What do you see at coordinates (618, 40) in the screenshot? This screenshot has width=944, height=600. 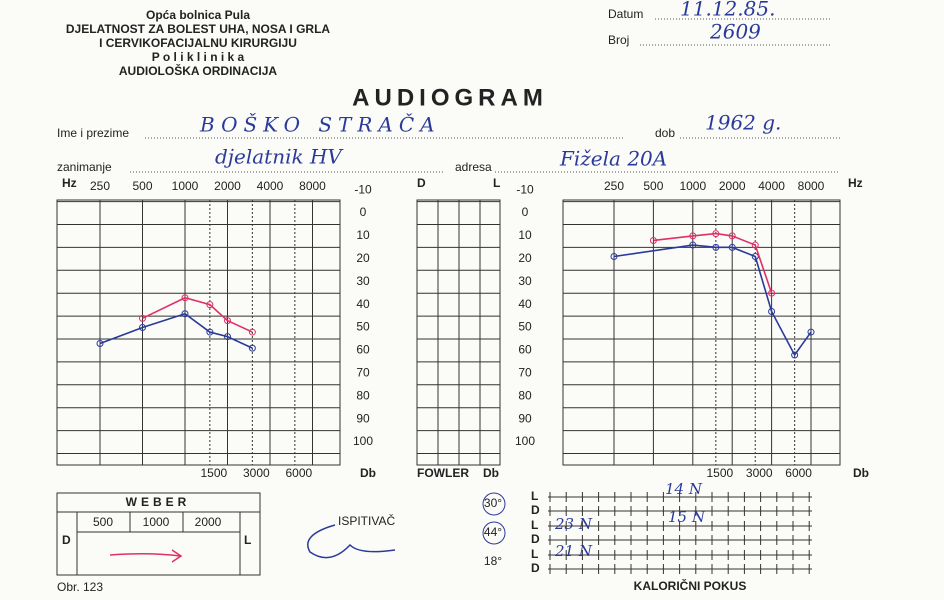 I see `number-label: Broj` at bounding box center [618, 40].